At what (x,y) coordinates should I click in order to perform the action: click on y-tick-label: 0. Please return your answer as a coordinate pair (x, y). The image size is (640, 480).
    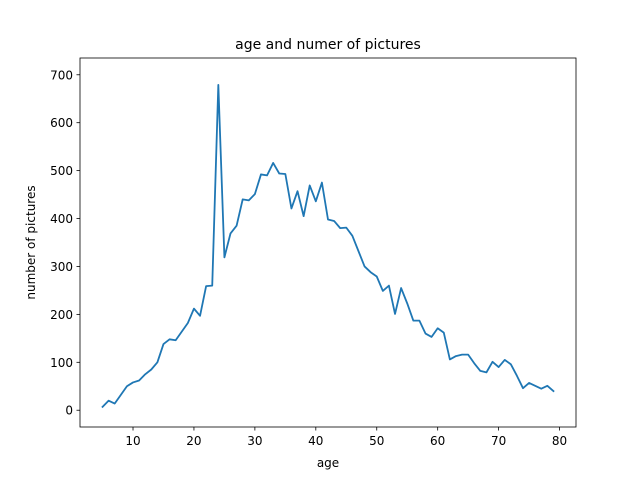
    Looking at the image, I should click on (69, 411).